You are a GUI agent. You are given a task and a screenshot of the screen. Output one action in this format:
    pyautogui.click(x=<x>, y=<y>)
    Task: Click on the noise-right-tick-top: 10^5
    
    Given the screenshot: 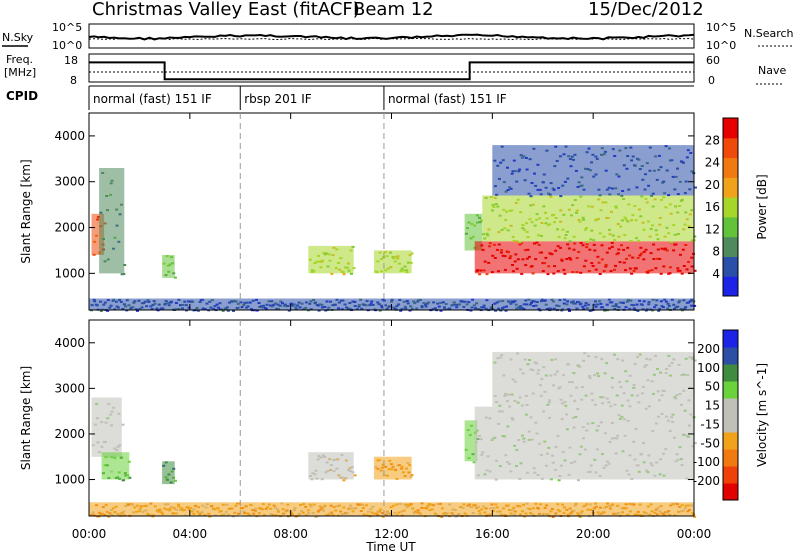 What is the action you would take?
    pyautogui.click(x=721, y=27)
    